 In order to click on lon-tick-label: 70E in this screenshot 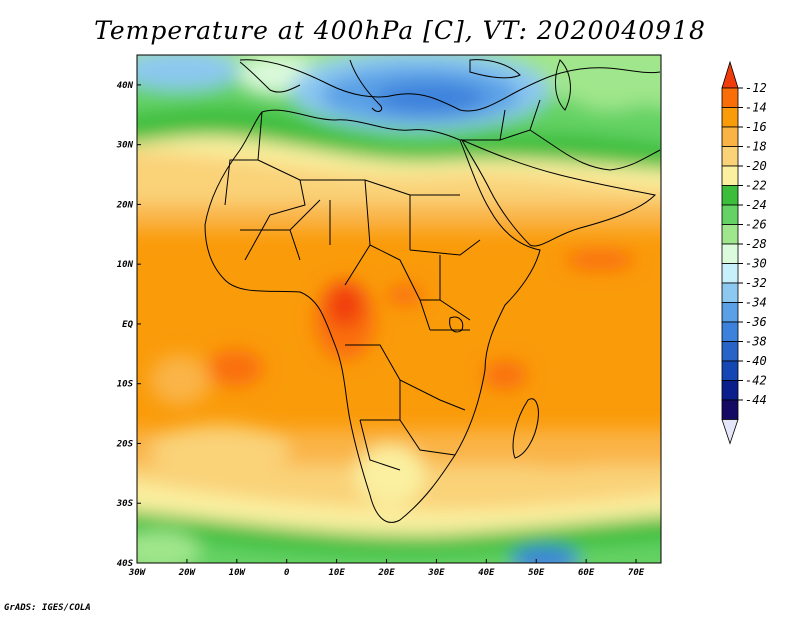, I will do `click(636, 573)`.